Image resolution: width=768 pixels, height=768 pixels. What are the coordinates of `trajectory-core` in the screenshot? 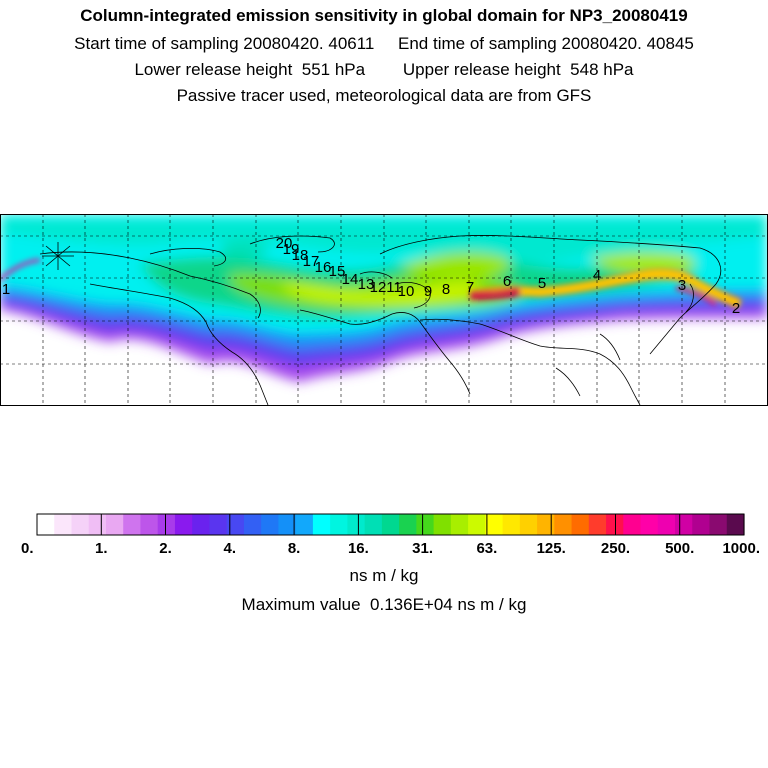 It's located at (371, 283).